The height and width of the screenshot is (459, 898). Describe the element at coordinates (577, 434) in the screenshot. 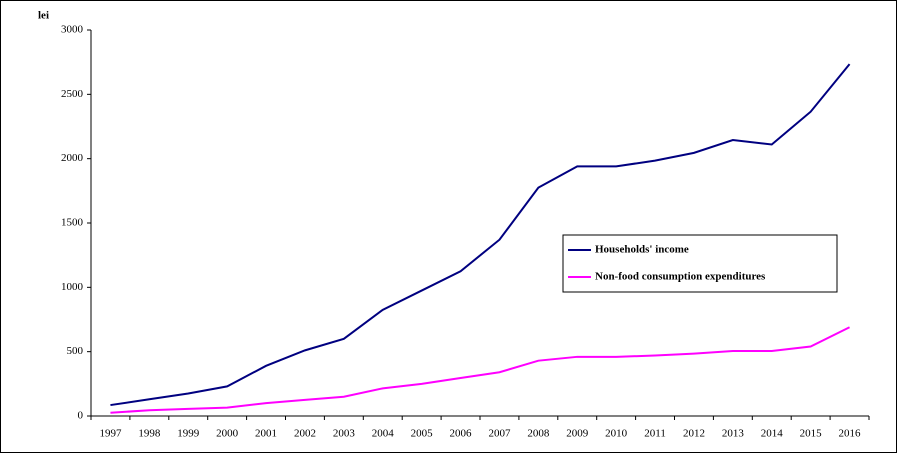

I see `x-tick-label: 2009` at that location.